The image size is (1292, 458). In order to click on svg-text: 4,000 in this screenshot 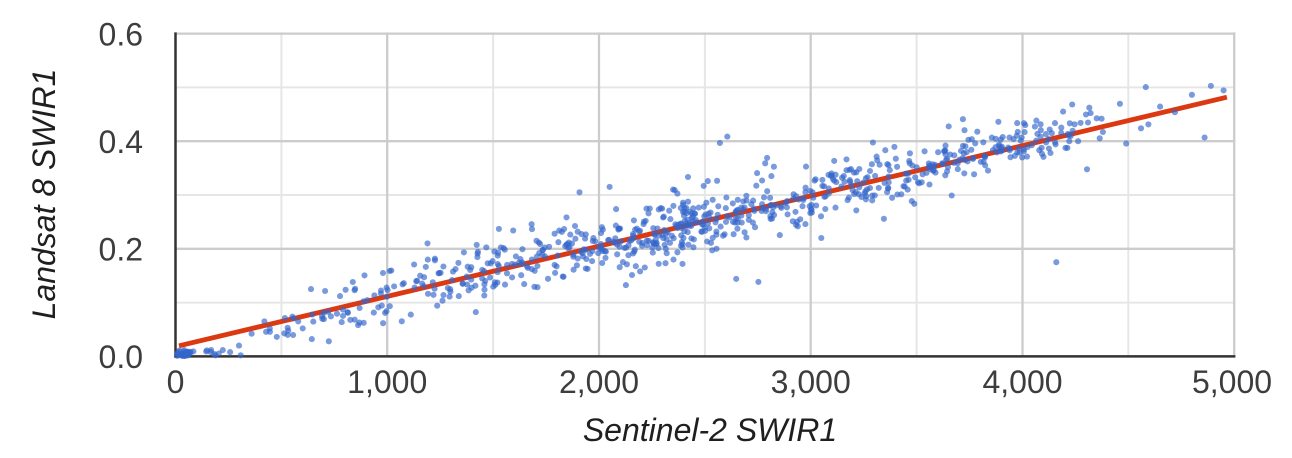, I will do `click(1022, 382)`.